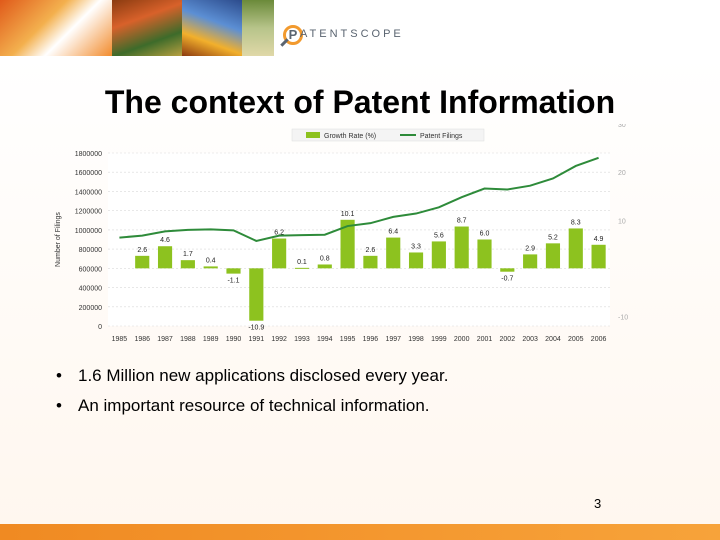 The image size is (720, 540). What do you see at coordinates (188, 254) in the screenshot?
I see `bar-data-label: 1.7` at bounding box center [188, 254].